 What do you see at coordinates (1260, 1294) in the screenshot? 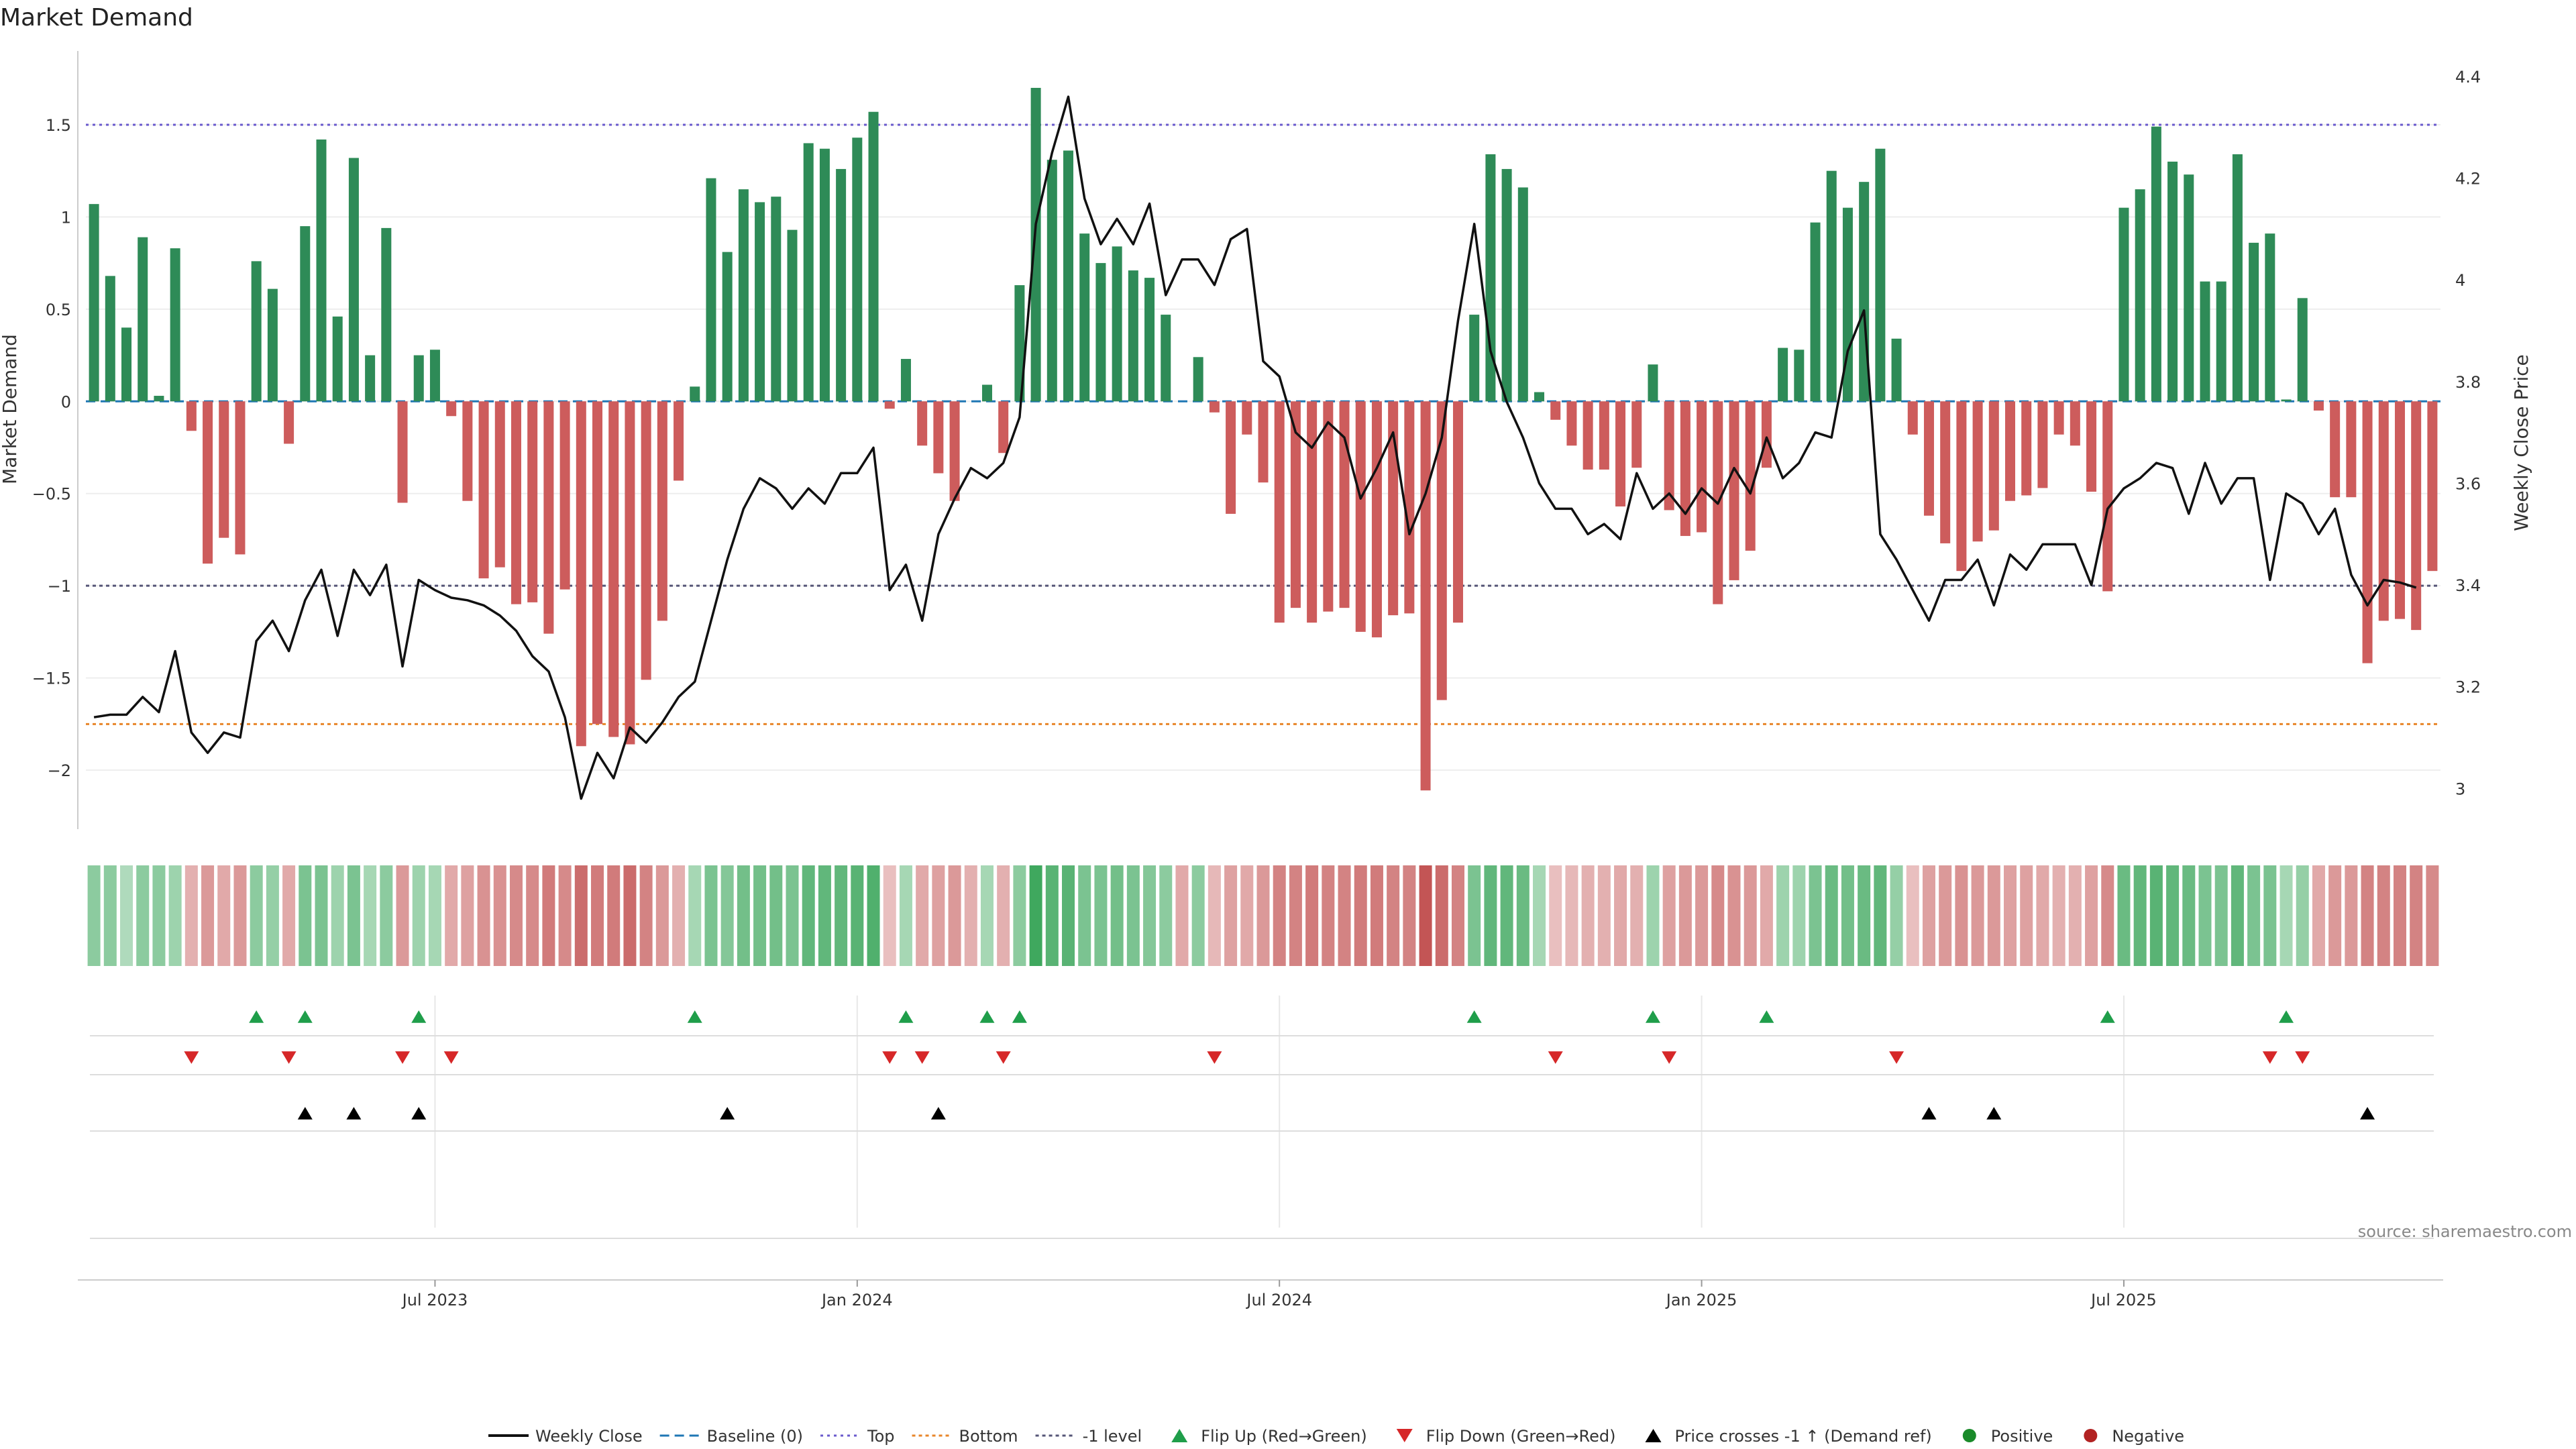
I see `x-axis: Jul 2023 Jan 2024 Jul 2024 Jan 2025 Jul 2025` at bounding box center [1260, 1294].